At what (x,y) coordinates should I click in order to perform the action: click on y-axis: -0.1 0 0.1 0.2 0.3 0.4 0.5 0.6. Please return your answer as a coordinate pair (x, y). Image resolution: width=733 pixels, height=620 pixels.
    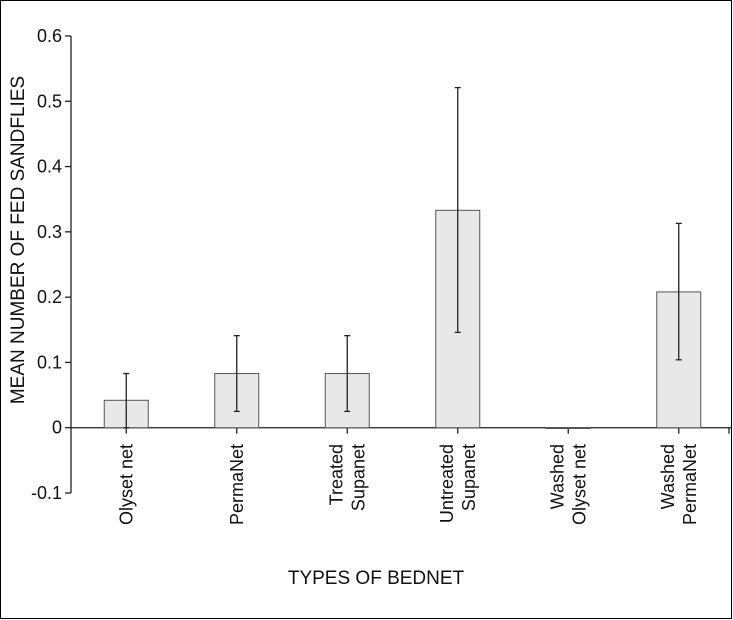
    Looking at the image, I should click on (51, 264).